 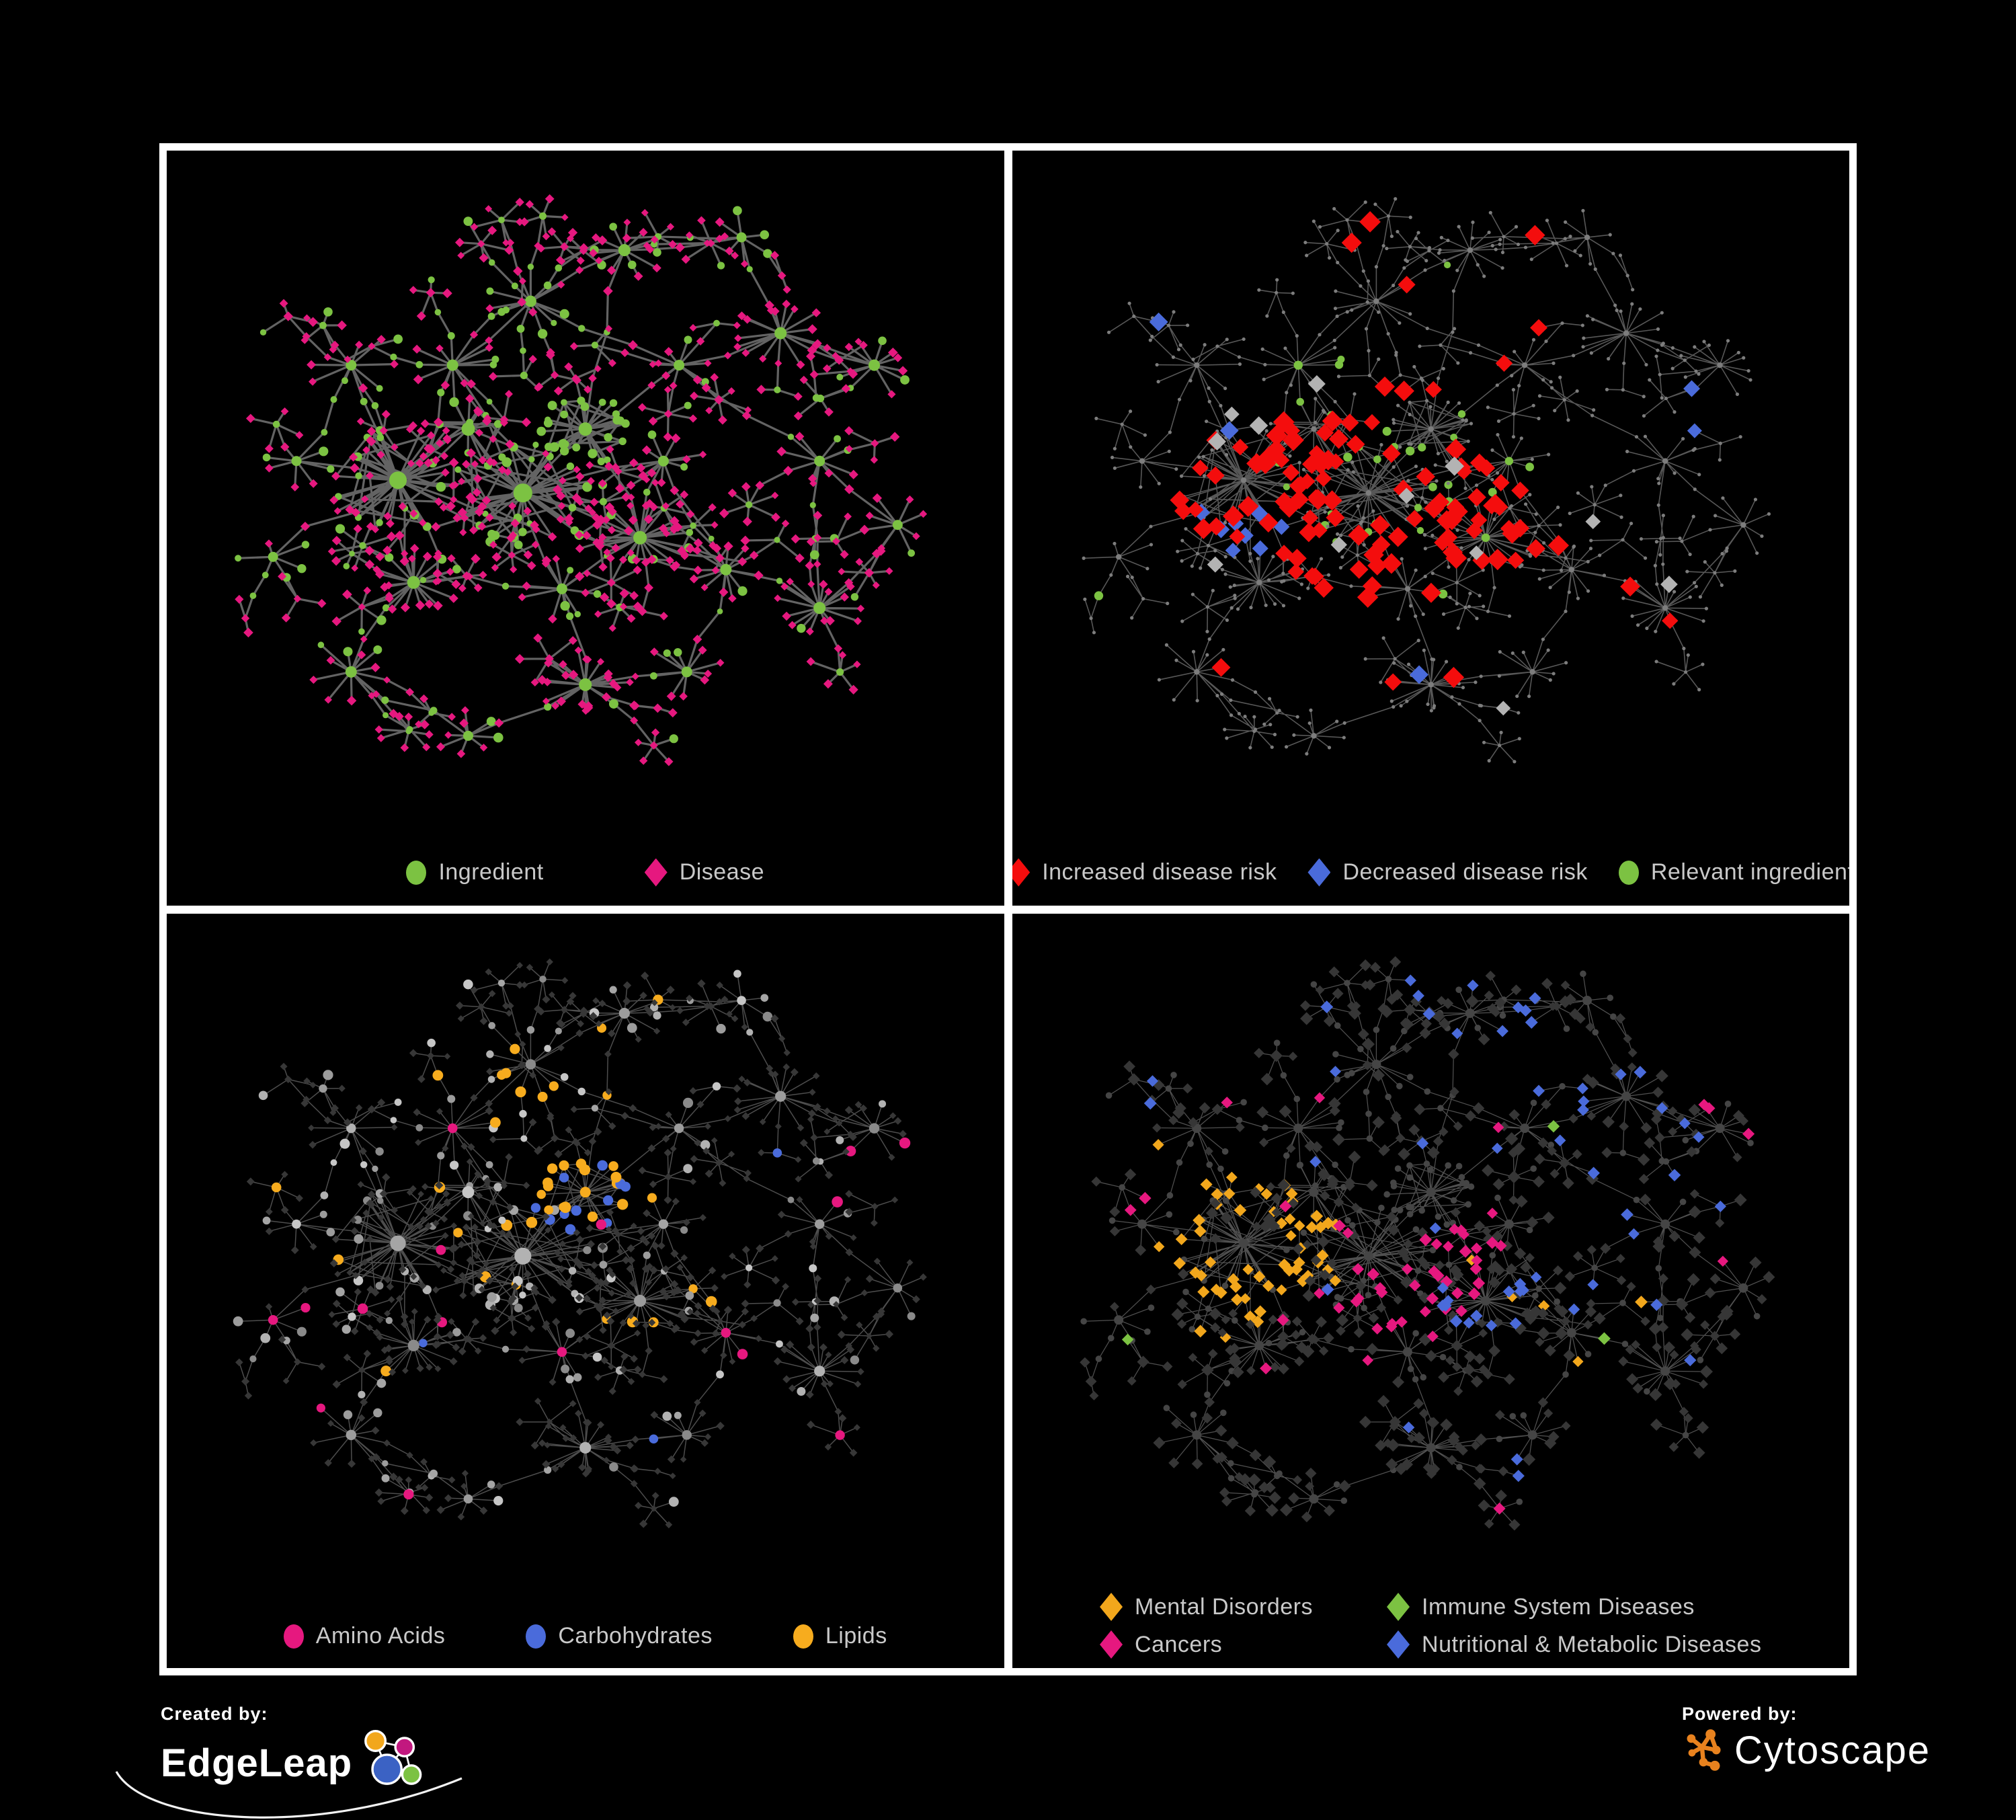 I want to click on created-by-label: Created by:, so click(x=214, y=1714).